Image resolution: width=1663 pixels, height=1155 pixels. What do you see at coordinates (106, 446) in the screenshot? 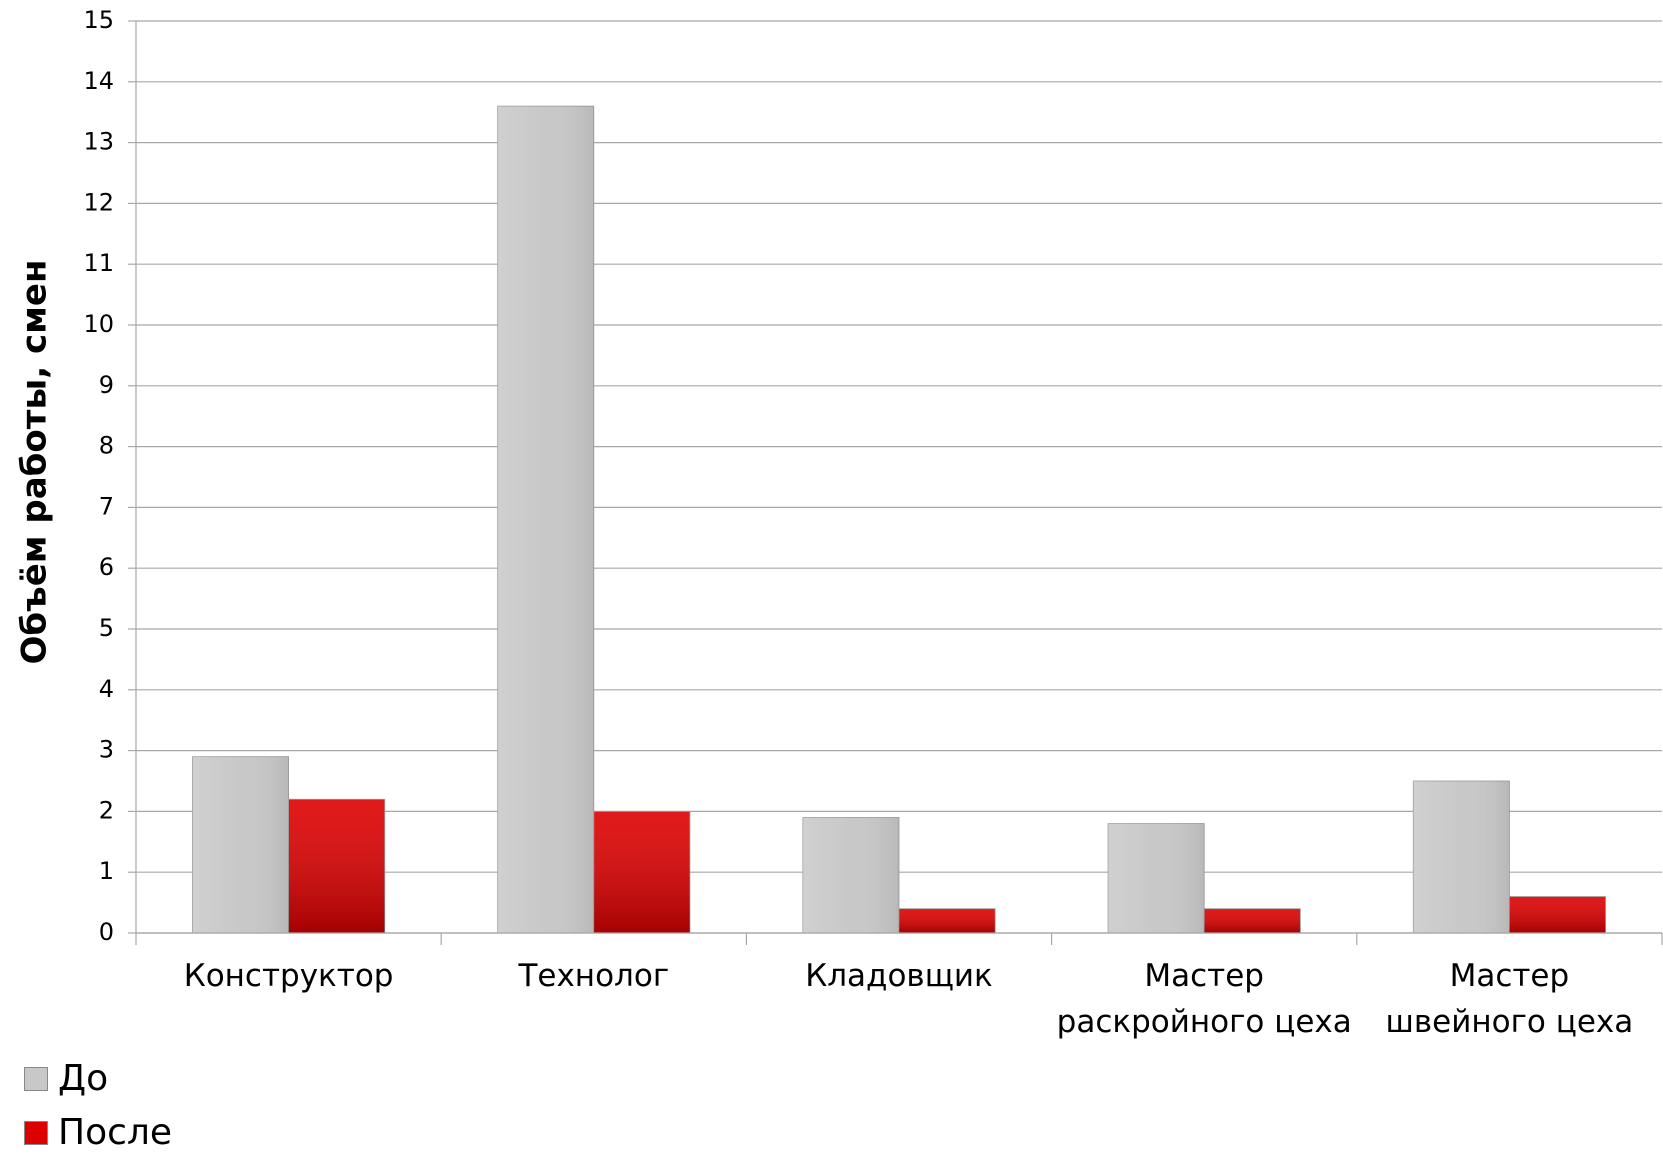
I see `y-tick-label: 8` at bounding box center [106, 446].